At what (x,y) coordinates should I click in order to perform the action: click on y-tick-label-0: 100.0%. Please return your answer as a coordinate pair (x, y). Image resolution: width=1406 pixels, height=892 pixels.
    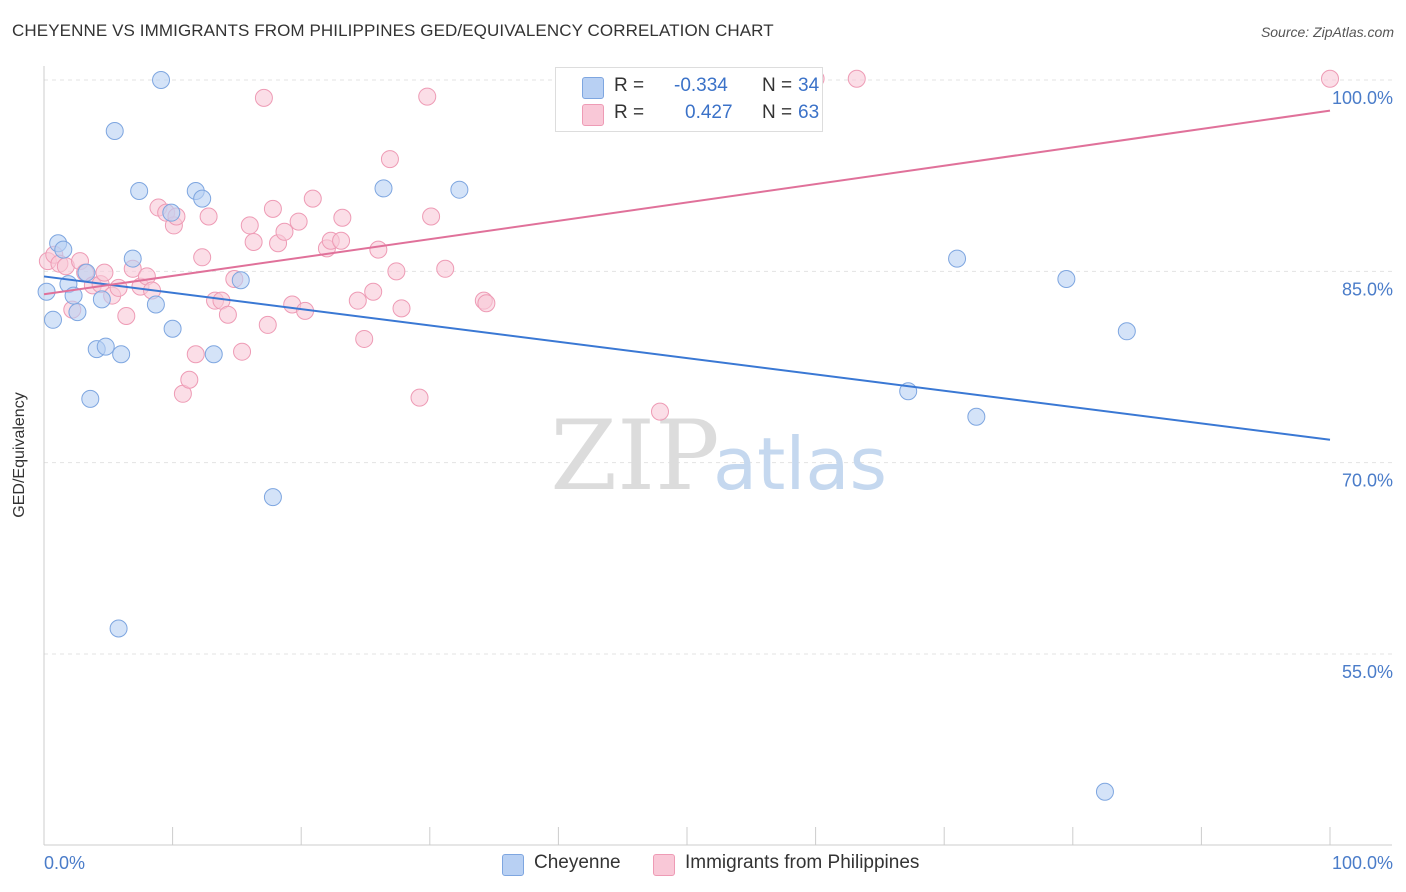
    Looking at the image, I should click on (1362, 98).